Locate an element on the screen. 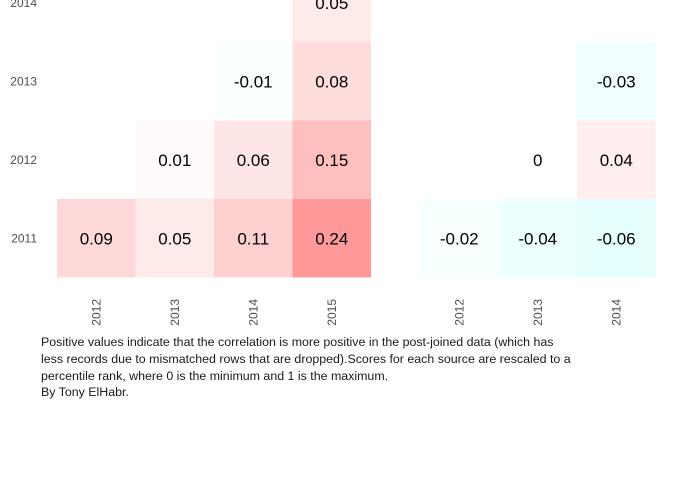  y-tick-label: 2014 is located at coordinates (23, 5).